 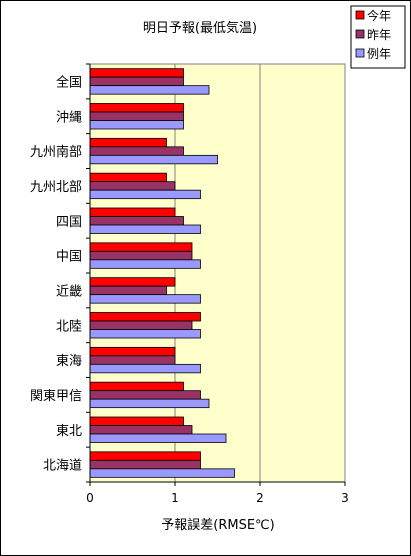 What do you see at coordinates (136, 151) in the screenshot?
I see `bar-3-昨年` at bounding box center [136, 151].